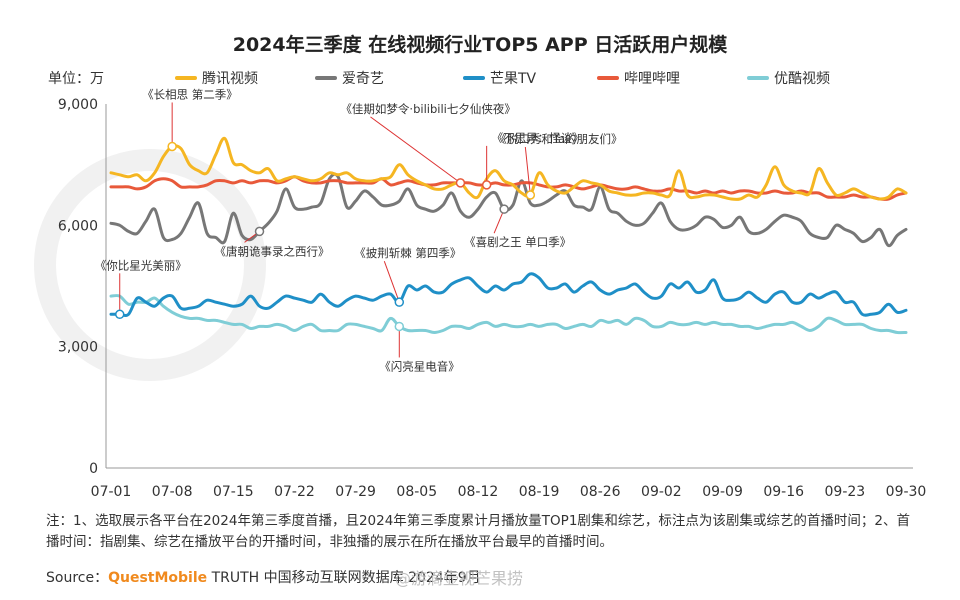 This screenshot has height=600, width=960. I want to click on annotation-label: 《不思异：怪谈》, so click(538, 138).